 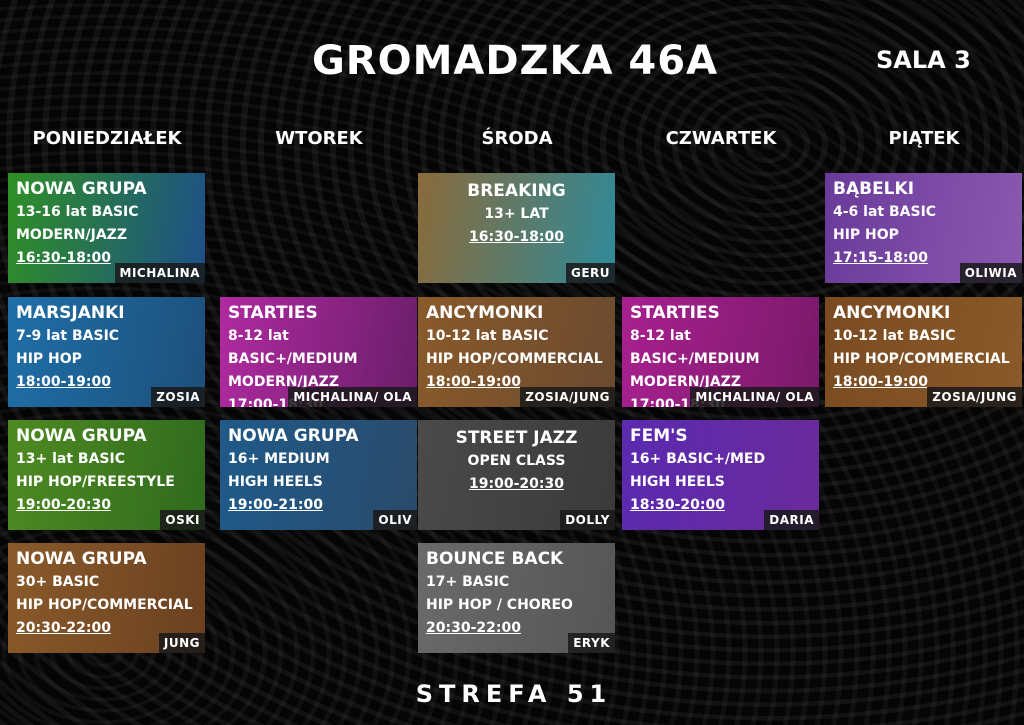 I want to click on class-info: 4-6 lat BASIC, so click(x=885, y=212).